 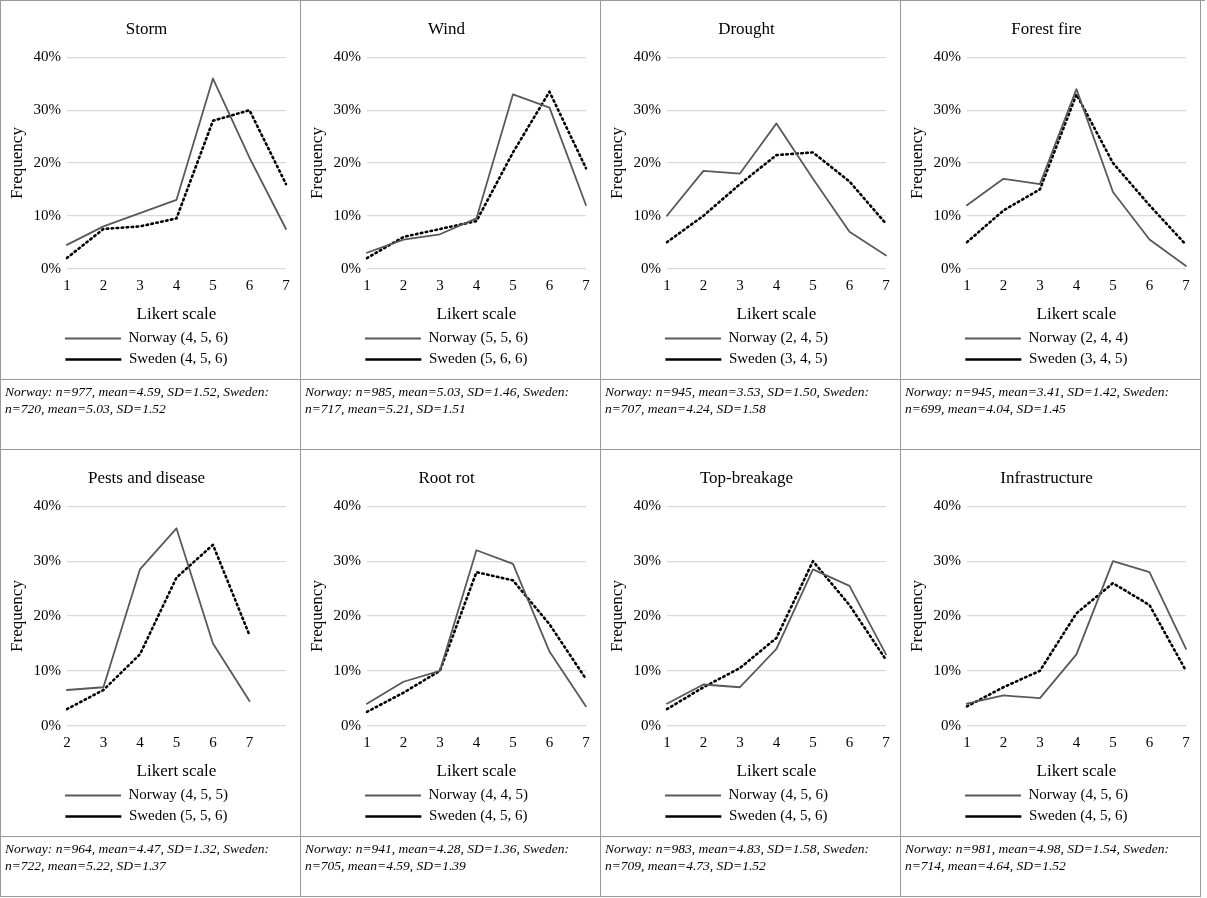 I want to click on chart-title: Root rot, so click(x=446, y=477).